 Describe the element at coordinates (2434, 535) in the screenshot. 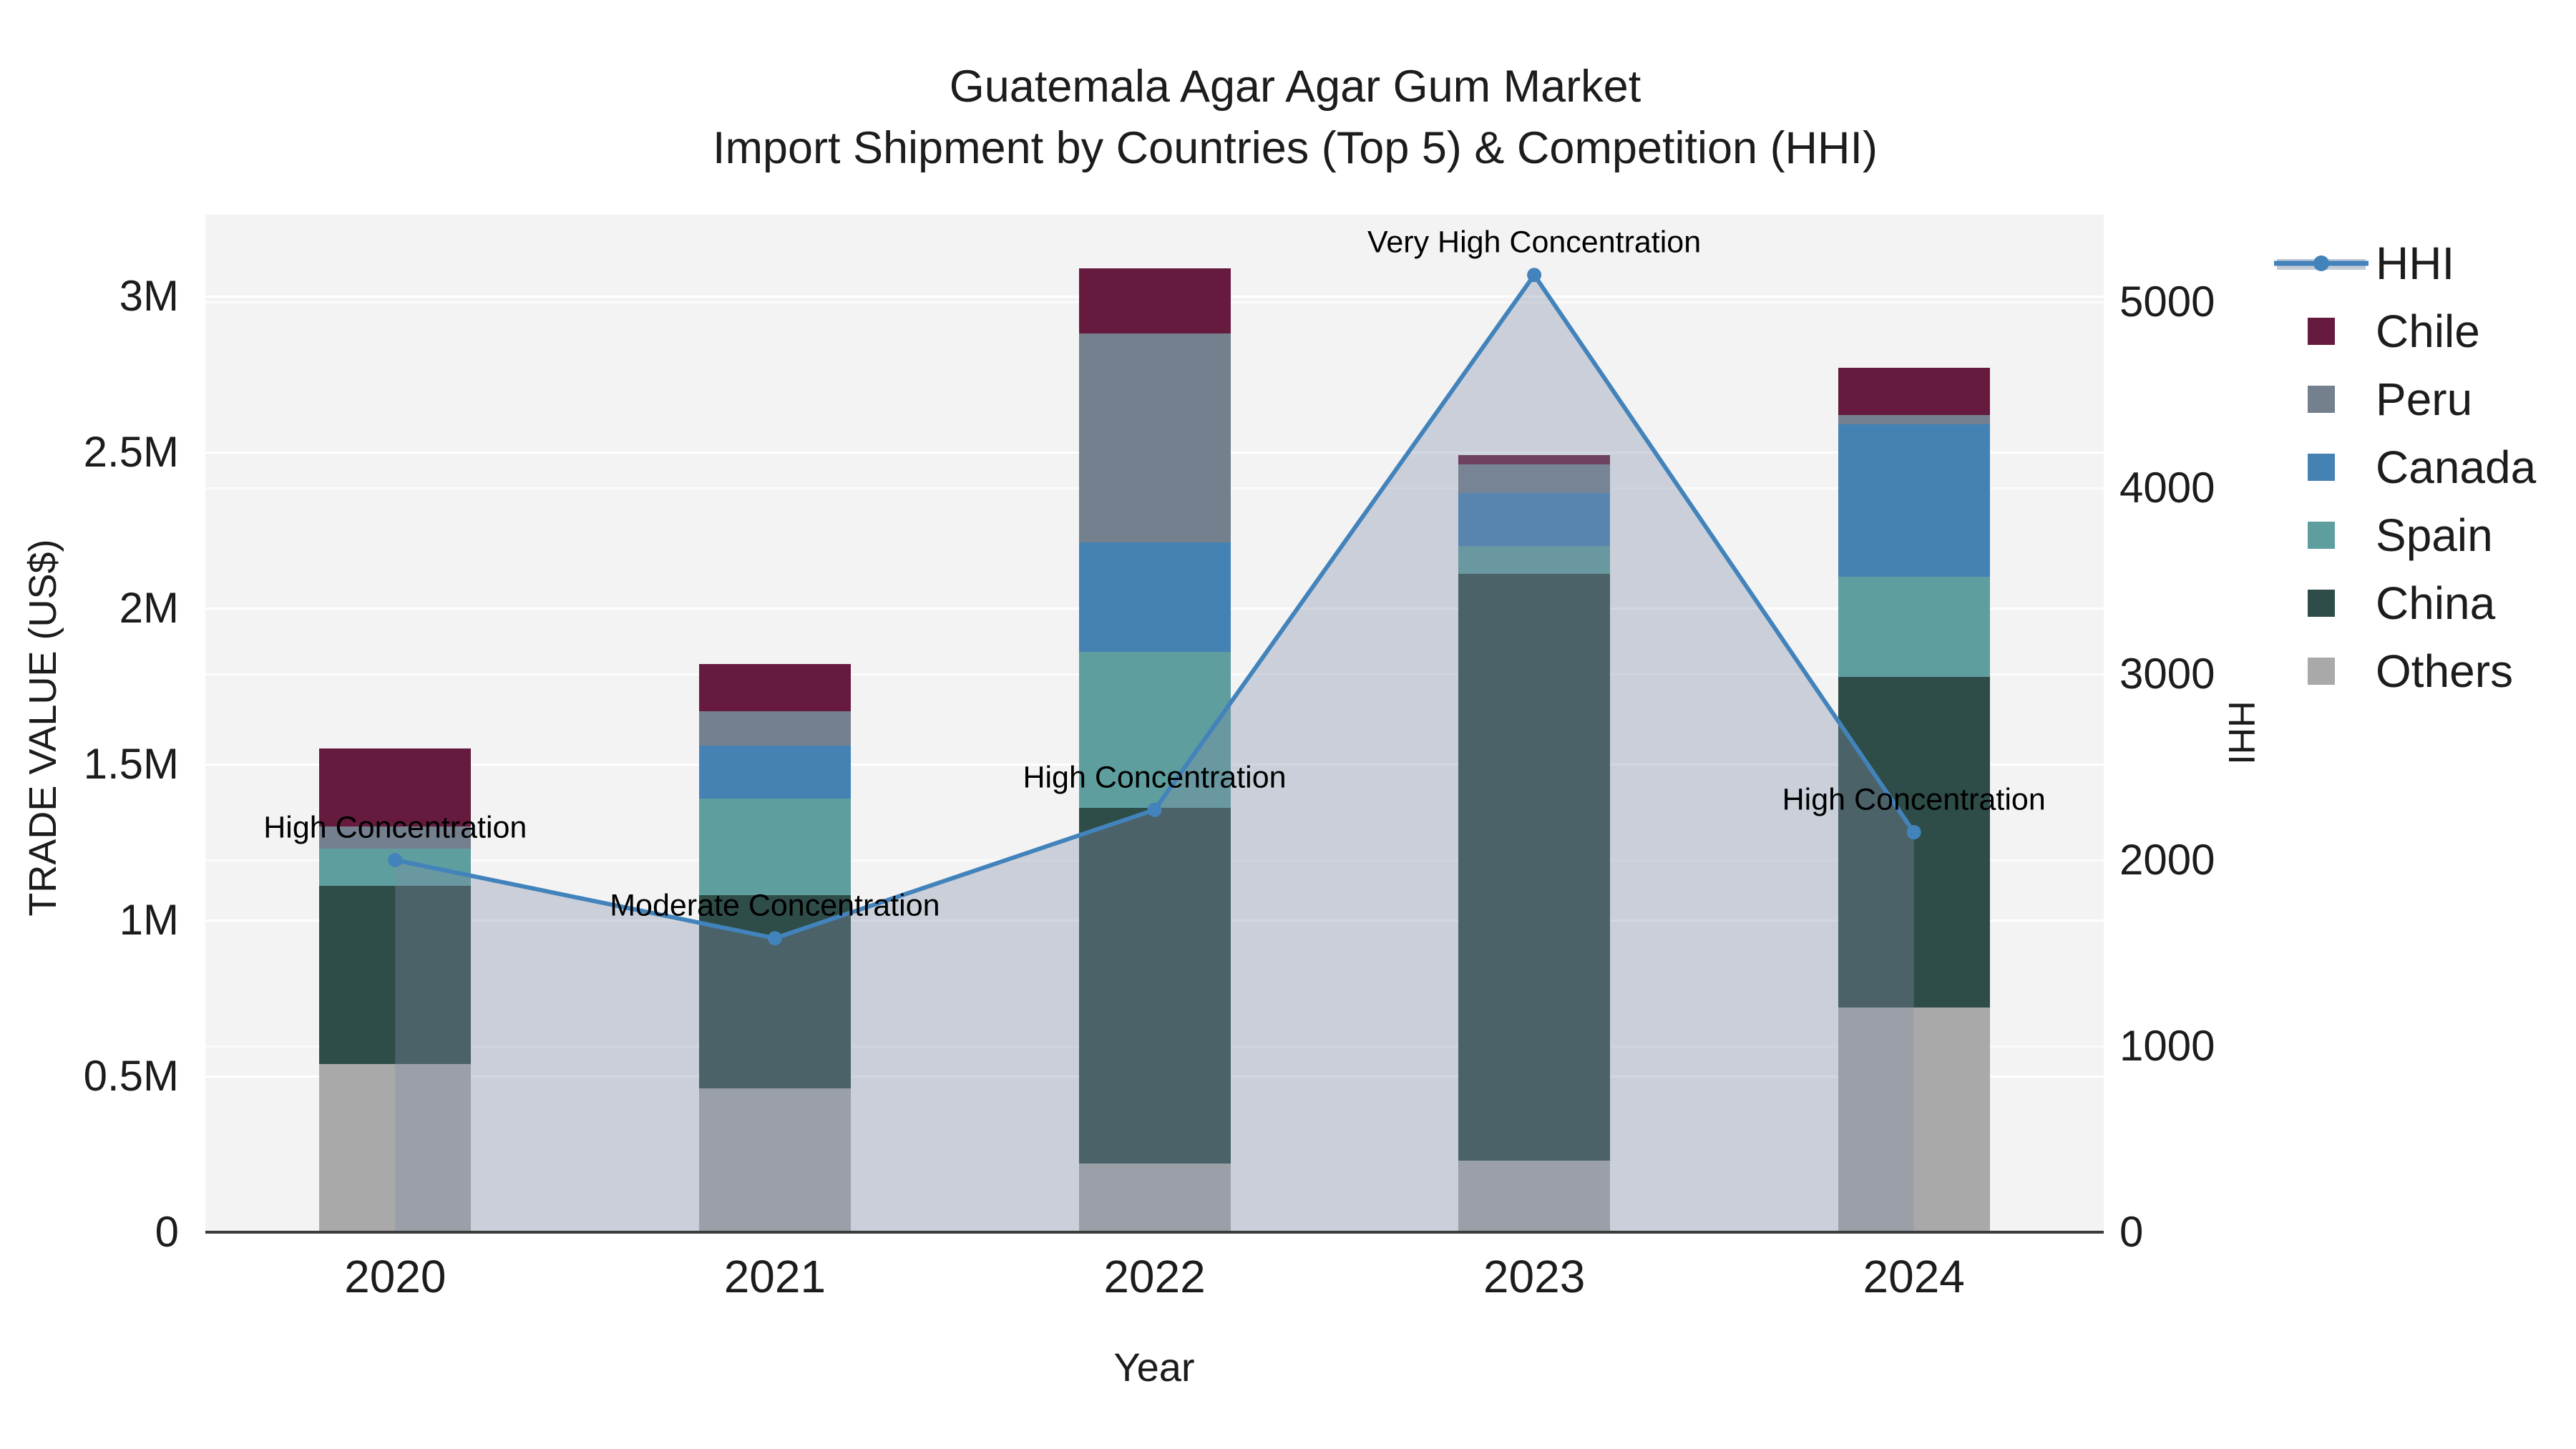

I see `legend-label: Spain` at that location.